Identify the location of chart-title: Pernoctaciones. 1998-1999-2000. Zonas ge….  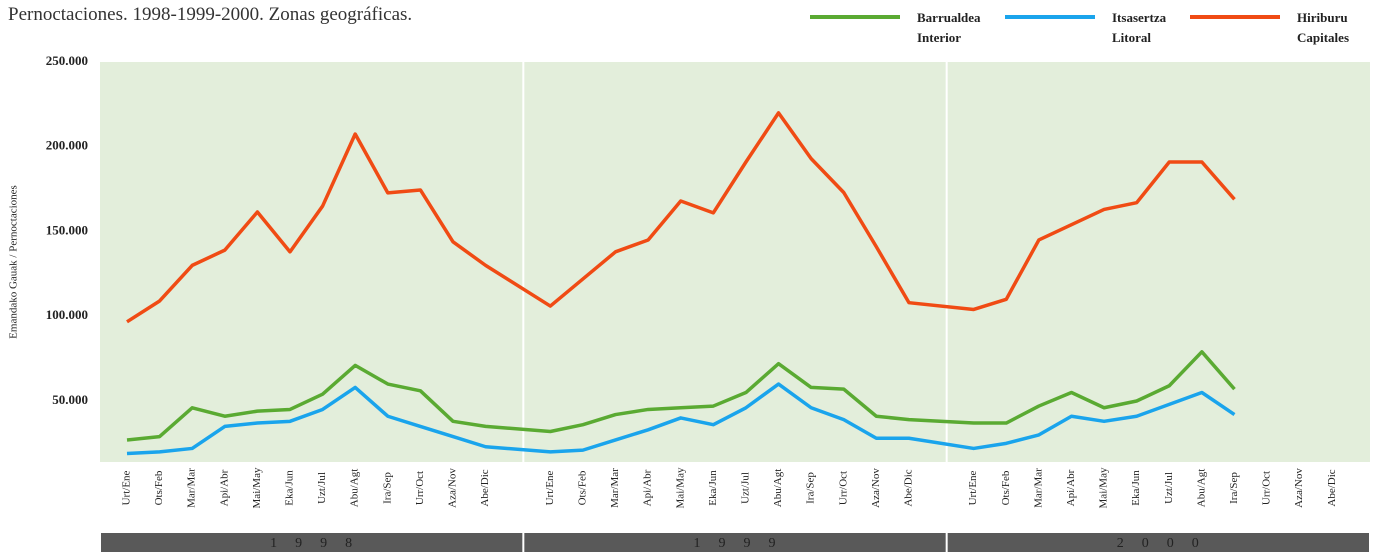
(210, 14).